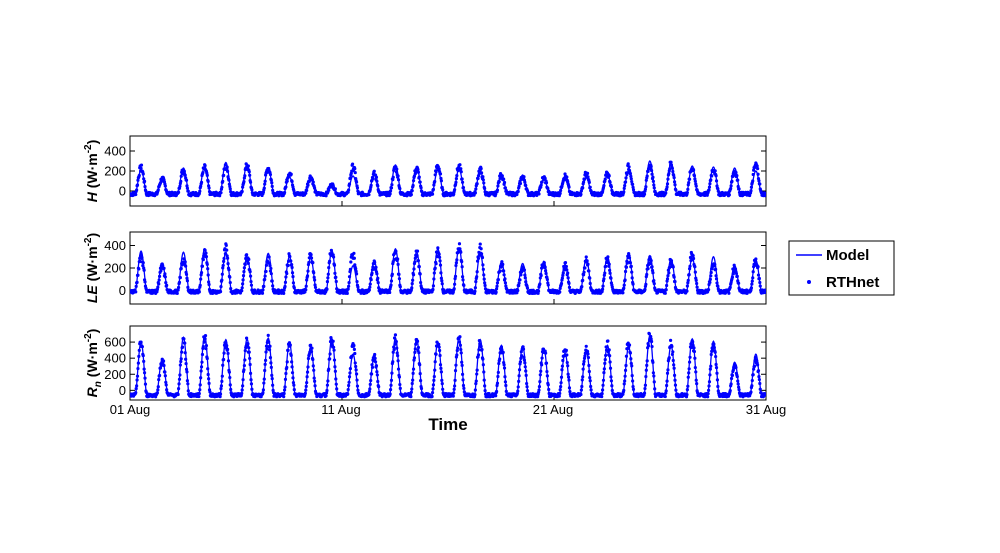  What do you see at coordinates (425, 268) in the screenshot?
I see `panel-le: 0 200 400 LE (W·m-2)` at bounding box center [425, 268].